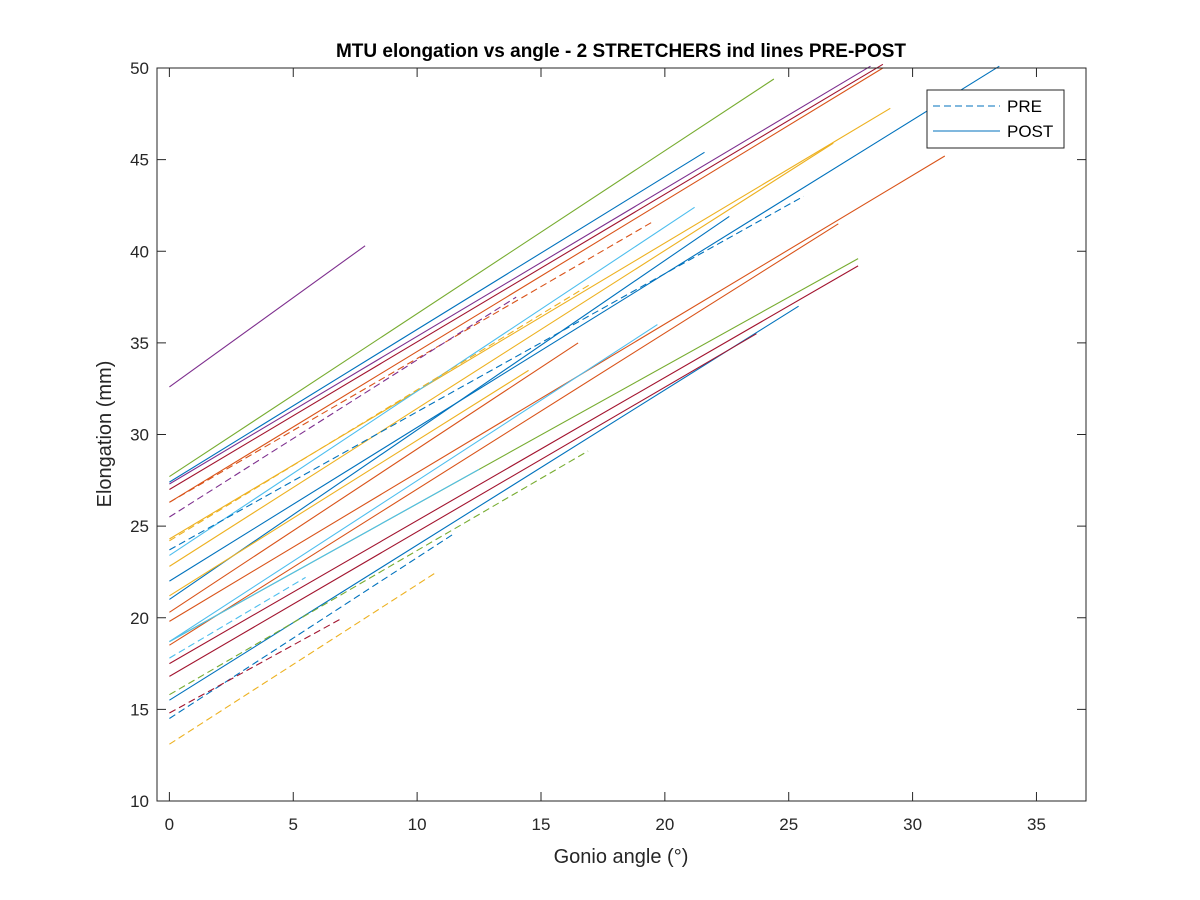 Image resolution: width=1200 pixels, height=900 pixels. What do you see at coordinates (664, 824) in the screenshot?
I see `x-tick-label: 20` at bounding box center [664, 824].